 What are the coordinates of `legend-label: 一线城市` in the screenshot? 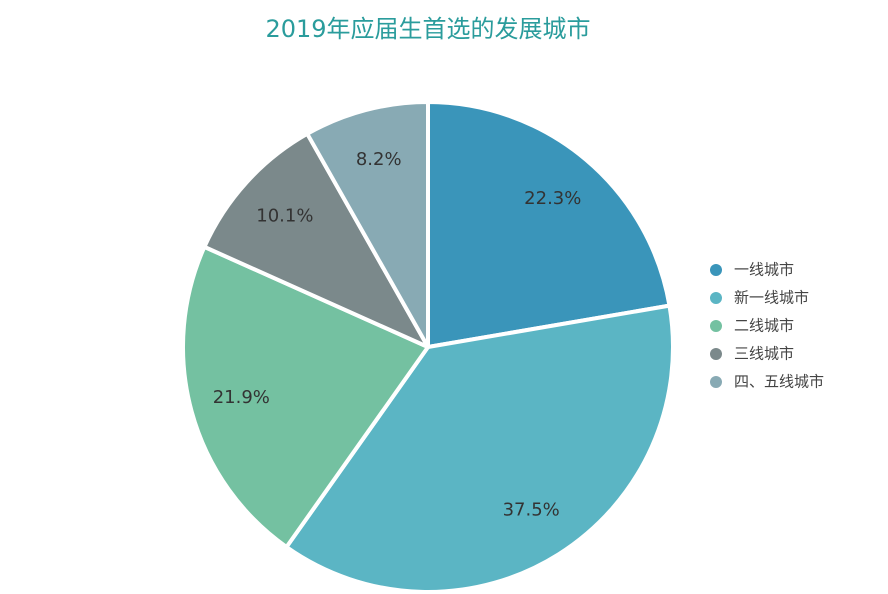 It's located at (764, 270).